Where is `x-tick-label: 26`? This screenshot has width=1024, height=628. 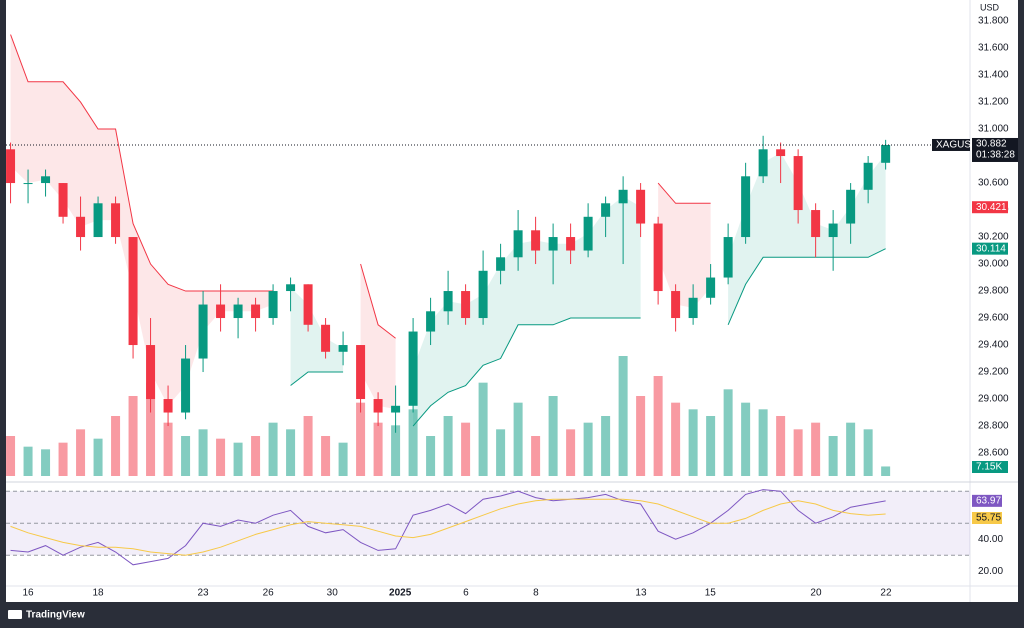
x-tick-label: 26 is located at coordinates (269, 593).